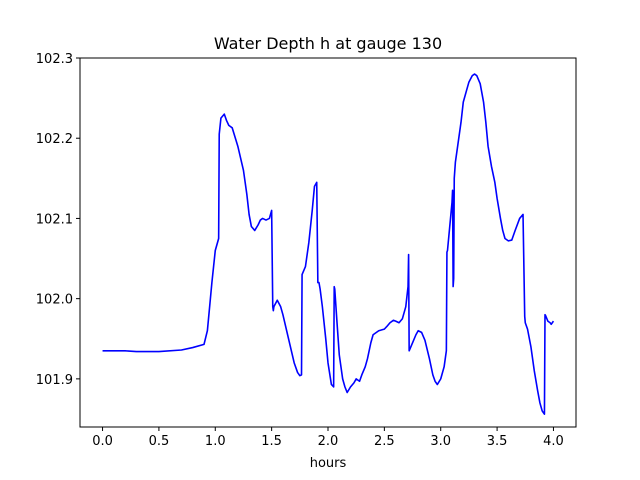 The height and width of the screenshot is (480, 640). I want to click on x-tick-label: 1.5, so click(271, 441).